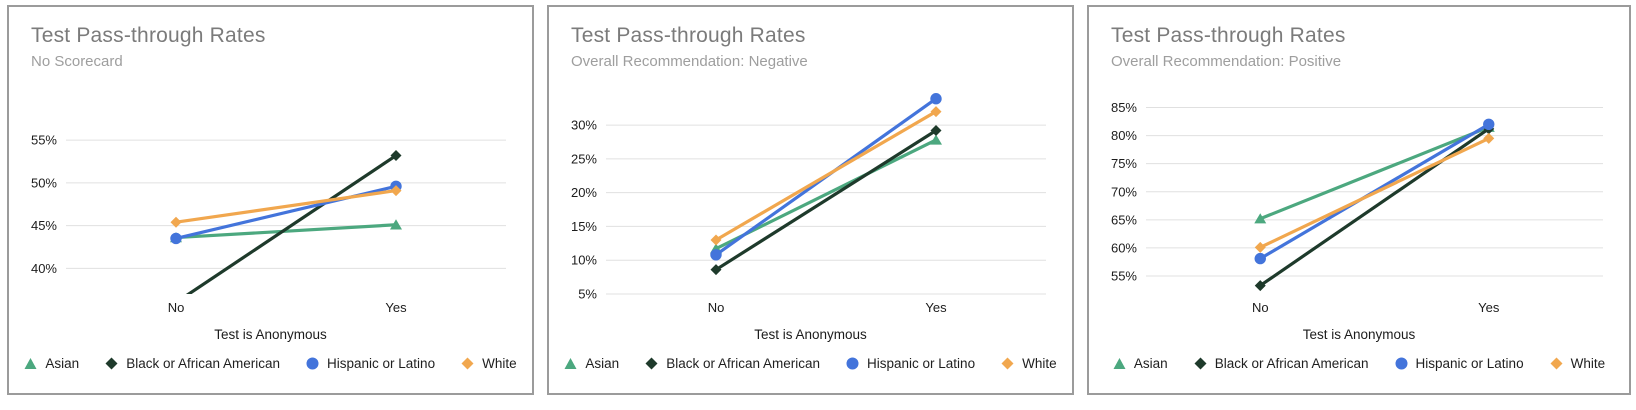 This screenshot has width=1636, height=410. I want to click on chart-subtitle: Overall Recommendation: Negative, so click(689, 61).